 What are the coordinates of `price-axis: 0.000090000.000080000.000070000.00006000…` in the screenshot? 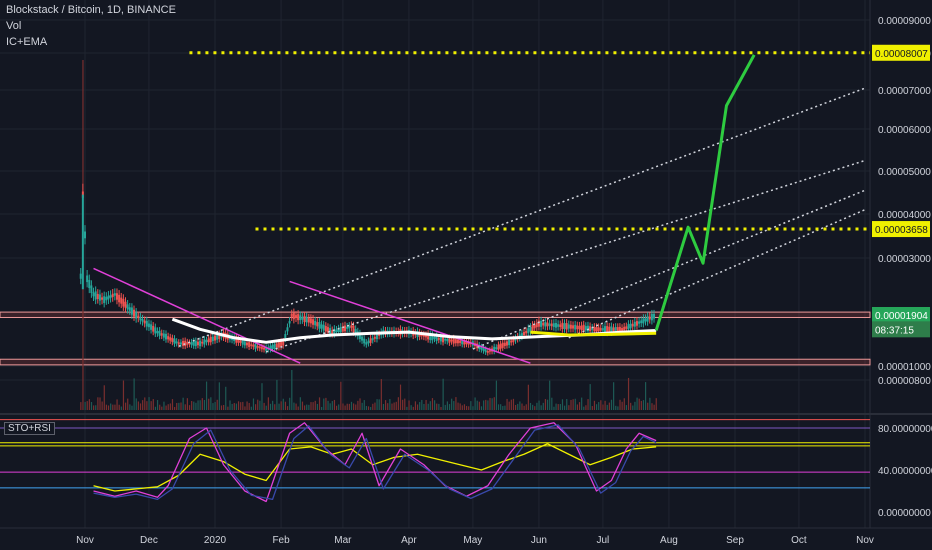 It's located at (901, 201).